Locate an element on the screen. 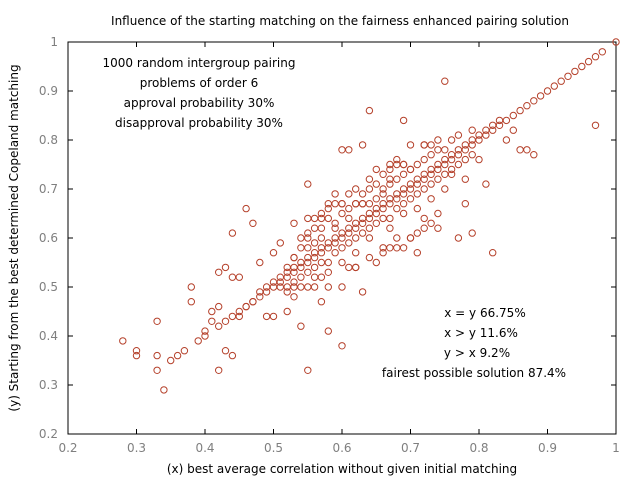 The width and height of the screenshot is (640, 480). annotation-right-line: y > x 9.2% is located at coordinates (477, 353).